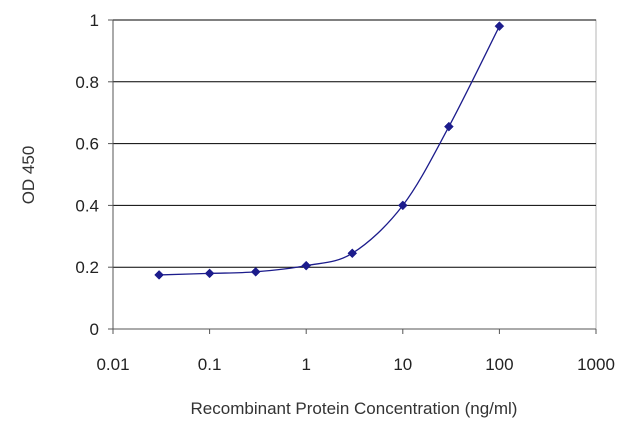 The image size is (640, 427). I want to click on y-tick-label: 0.2, so click(87, 267).